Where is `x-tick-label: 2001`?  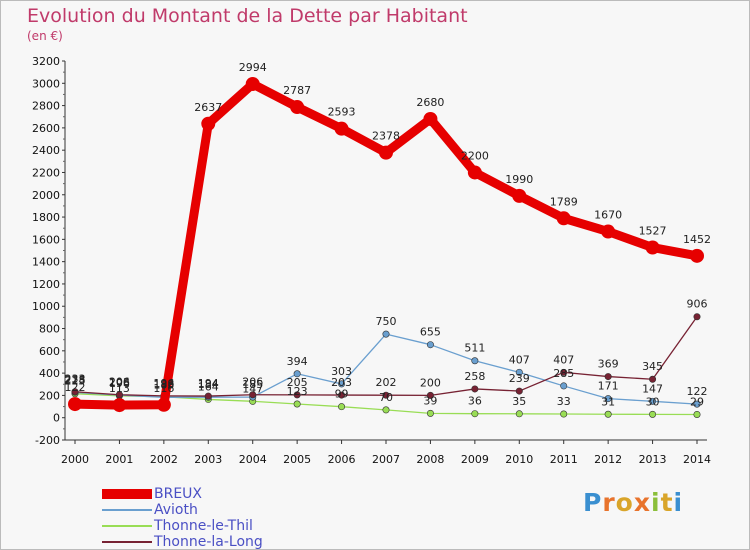
x-tick-label: 2001 is located at coordinates (119, 459).